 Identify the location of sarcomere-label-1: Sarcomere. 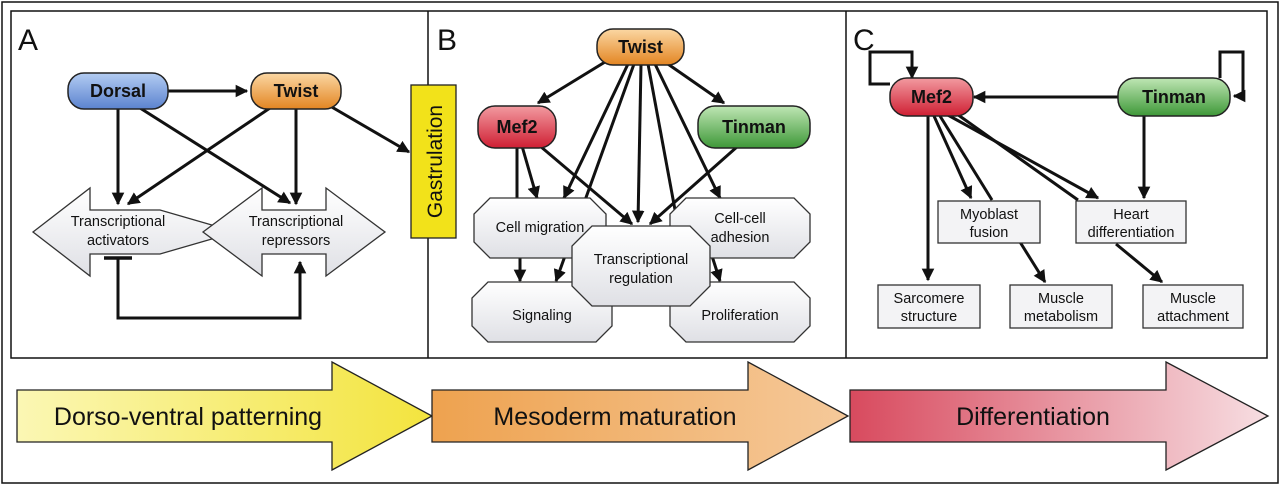
(929, 299).